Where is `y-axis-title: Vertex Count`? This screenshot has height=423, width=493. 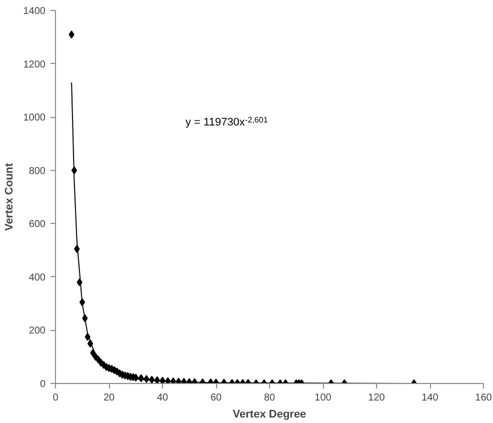 y-axis-title: Vertex Count is located at coordinates (9, 196).